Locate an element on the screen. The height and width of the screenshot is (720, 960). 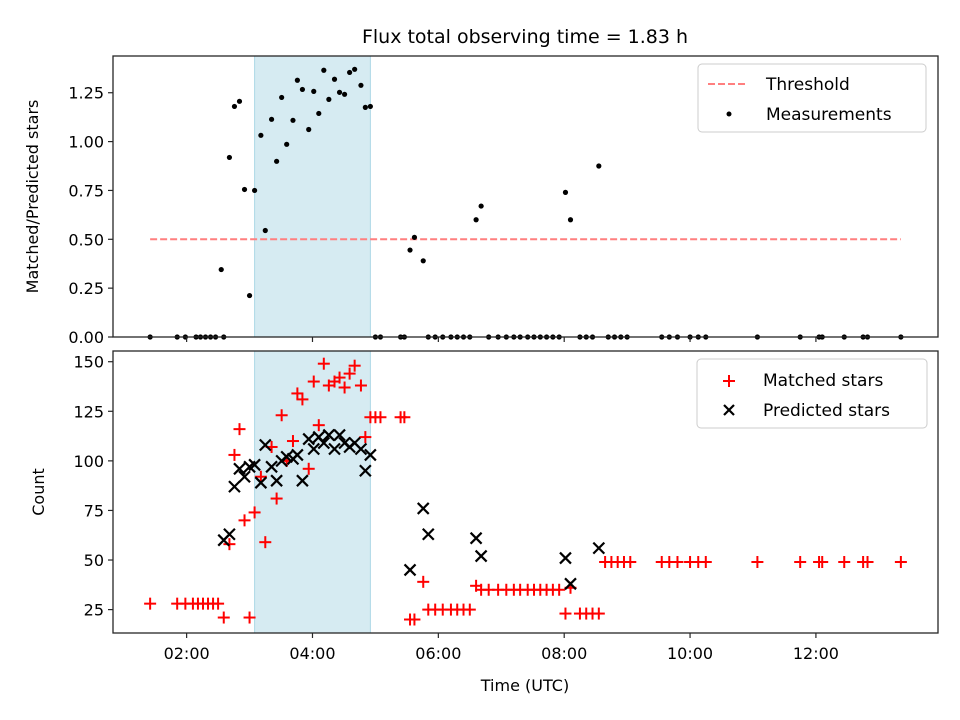
ratio-legend: Threshold Measurements is located at coordinates (812, 98).